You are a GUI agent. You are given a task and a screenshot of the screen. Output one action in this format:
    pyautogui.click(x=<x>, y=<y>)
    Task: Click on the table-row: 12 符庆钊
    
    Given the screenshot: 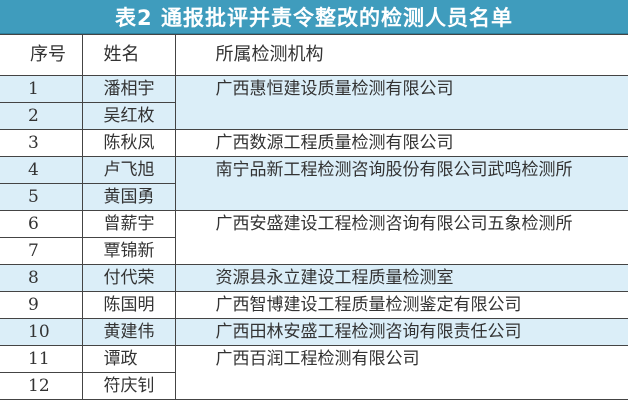 What is the action you would take?
    pyautogui.click(x=314, y=386)
    